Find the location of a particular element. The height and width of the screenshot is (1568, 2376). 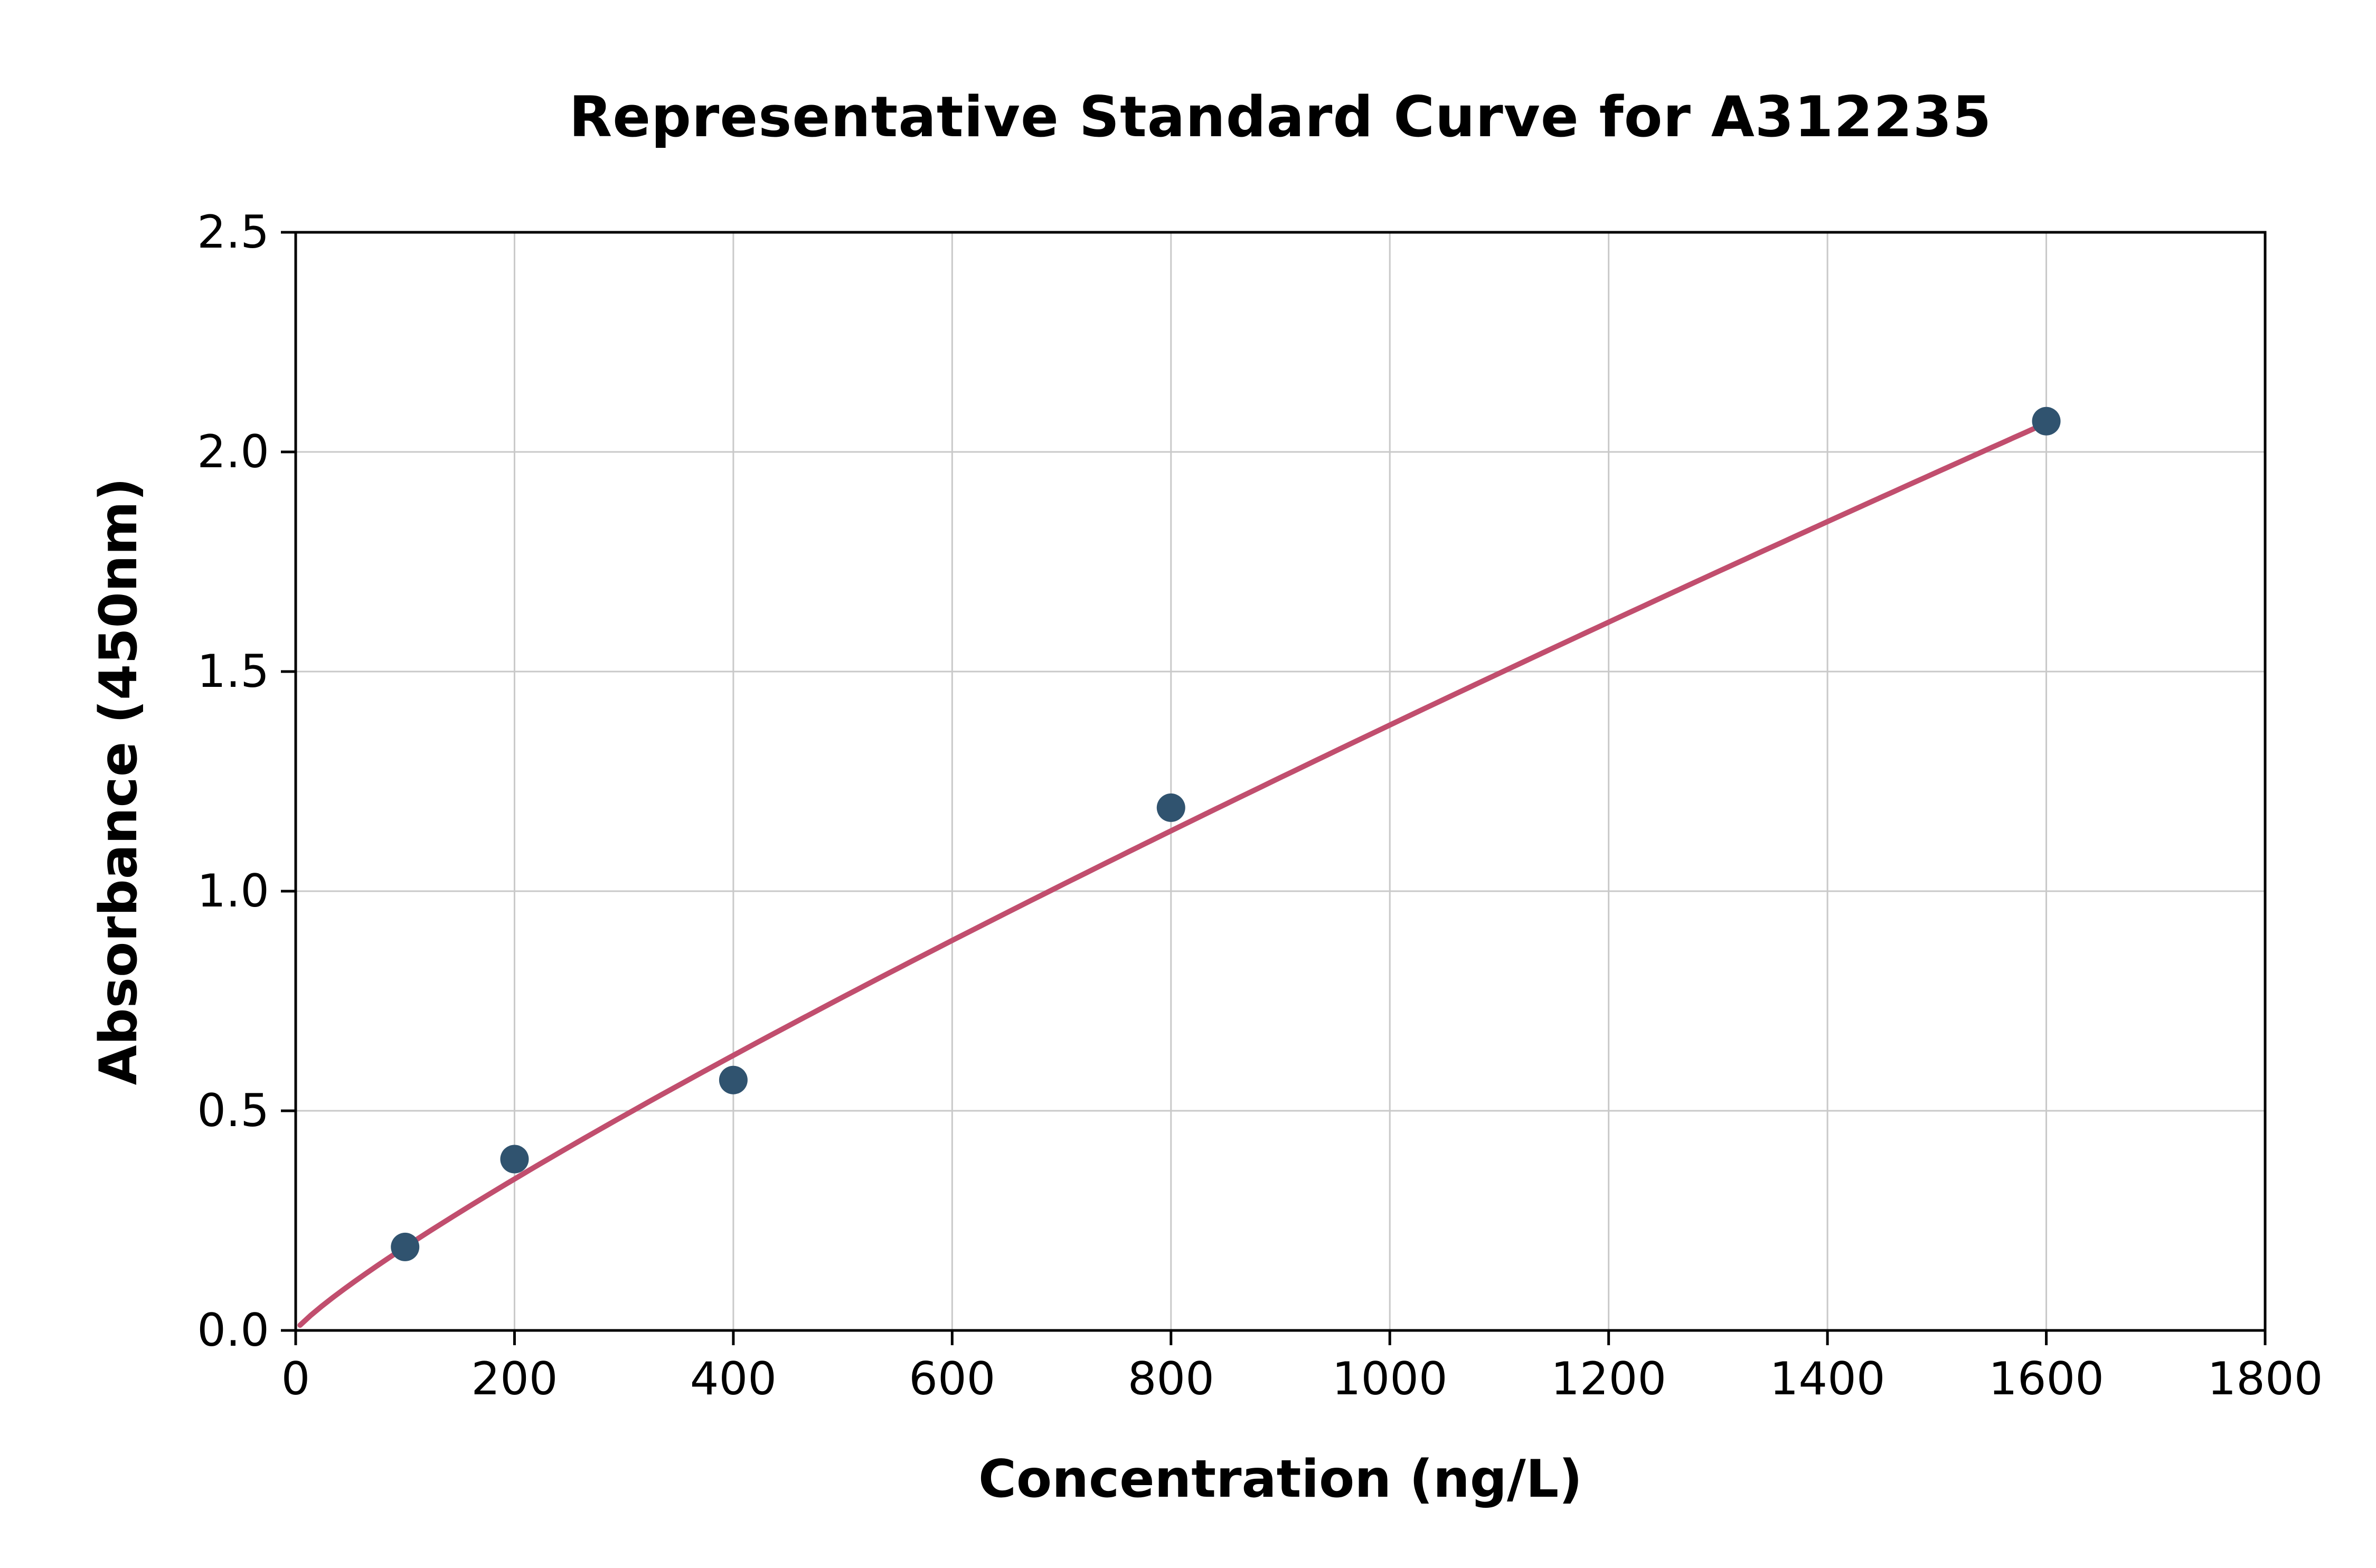

x-tick-label: 400 is located at coordinates (733, 1379).